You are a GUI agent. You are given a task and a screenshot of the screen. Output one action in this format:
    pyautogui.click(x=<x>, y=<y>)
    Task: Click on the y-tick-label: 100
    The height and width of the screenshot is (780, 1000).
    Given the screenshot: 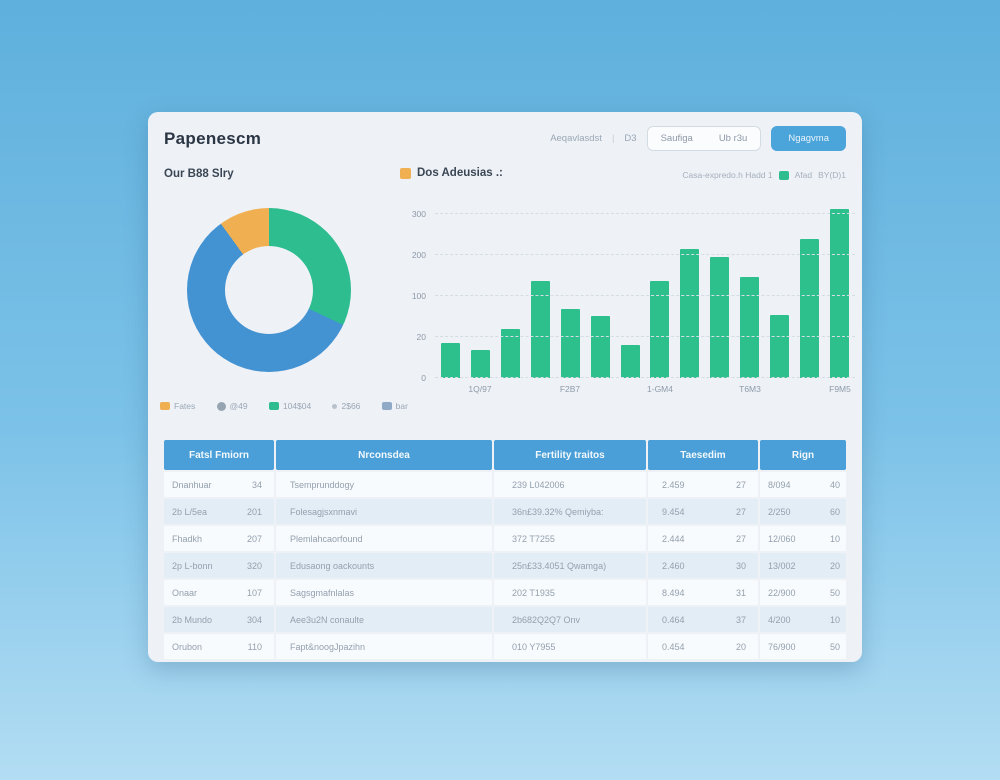 What is the action you would take?
    pyautogui.click(x=418, y=296)
    